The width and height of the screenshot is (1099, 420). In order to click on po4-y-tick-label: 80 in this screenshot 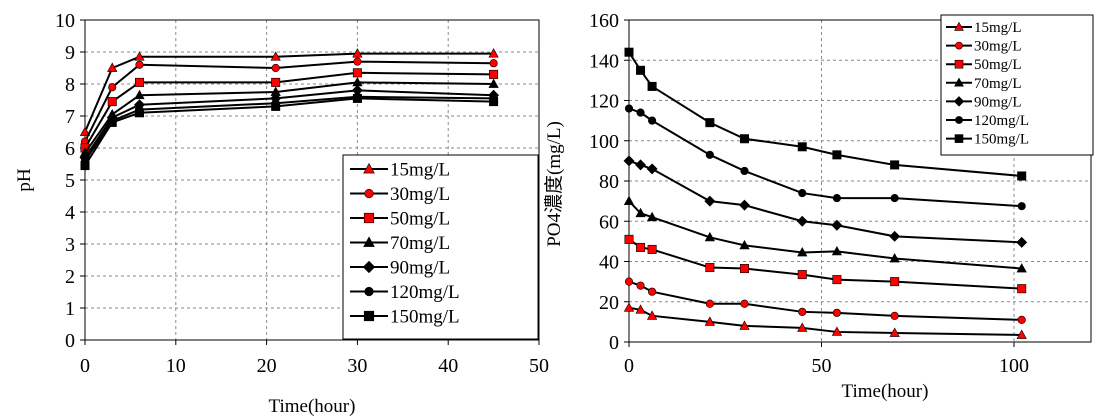, I will do `click(609, 182)`.